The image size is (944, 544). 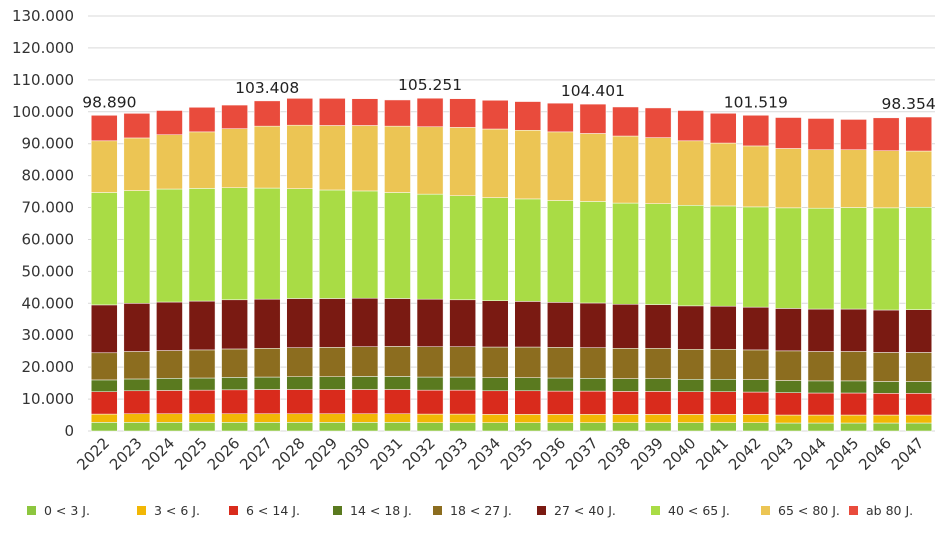 What do you see at coordinates (886, 274) in the screenshot?
I see `bar-stack-2046` at bounding box center [886, 274].